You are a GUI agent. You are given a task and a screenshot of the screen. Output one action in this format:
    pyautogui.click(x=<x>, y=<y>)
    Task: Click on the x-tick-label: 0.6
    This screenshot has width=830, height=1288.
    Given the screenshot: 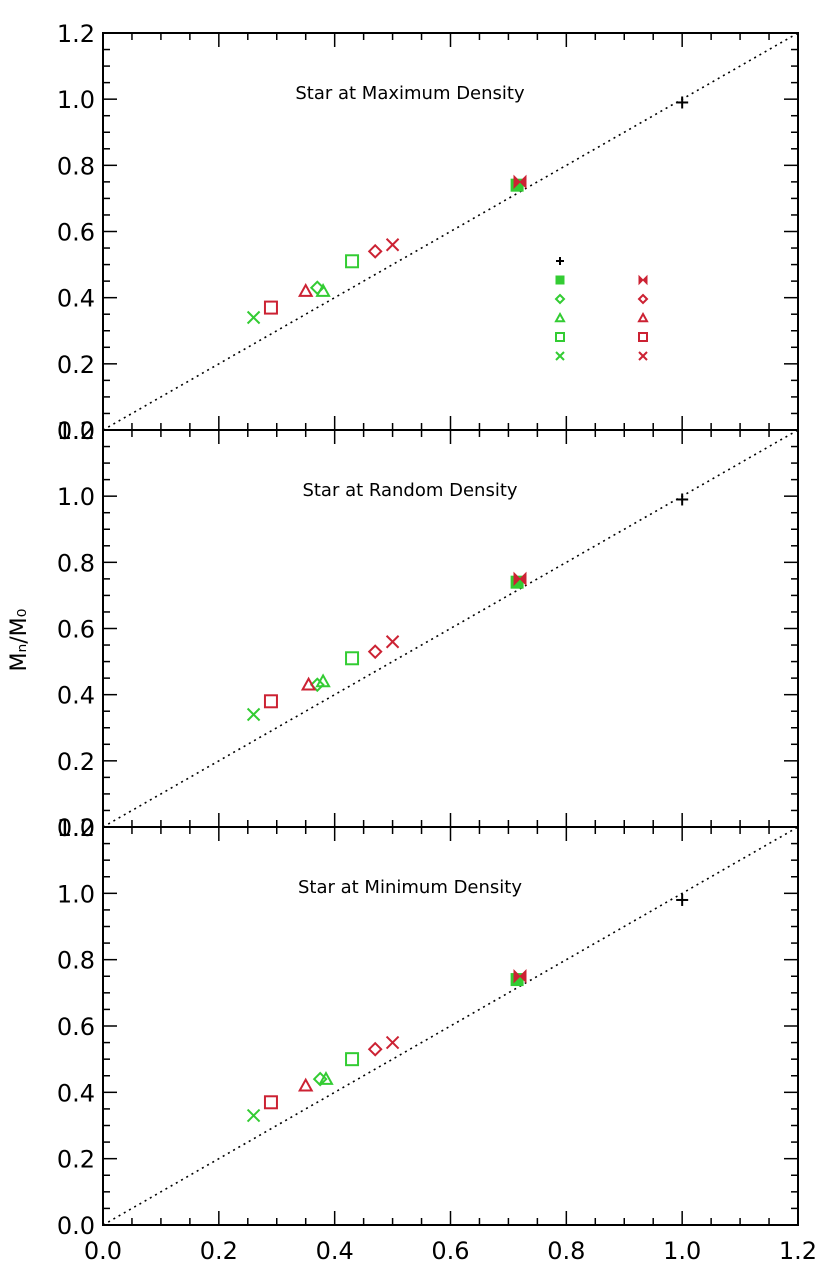 What is the action you would take?
    pyautogui.click(x=450, y=1251)
    